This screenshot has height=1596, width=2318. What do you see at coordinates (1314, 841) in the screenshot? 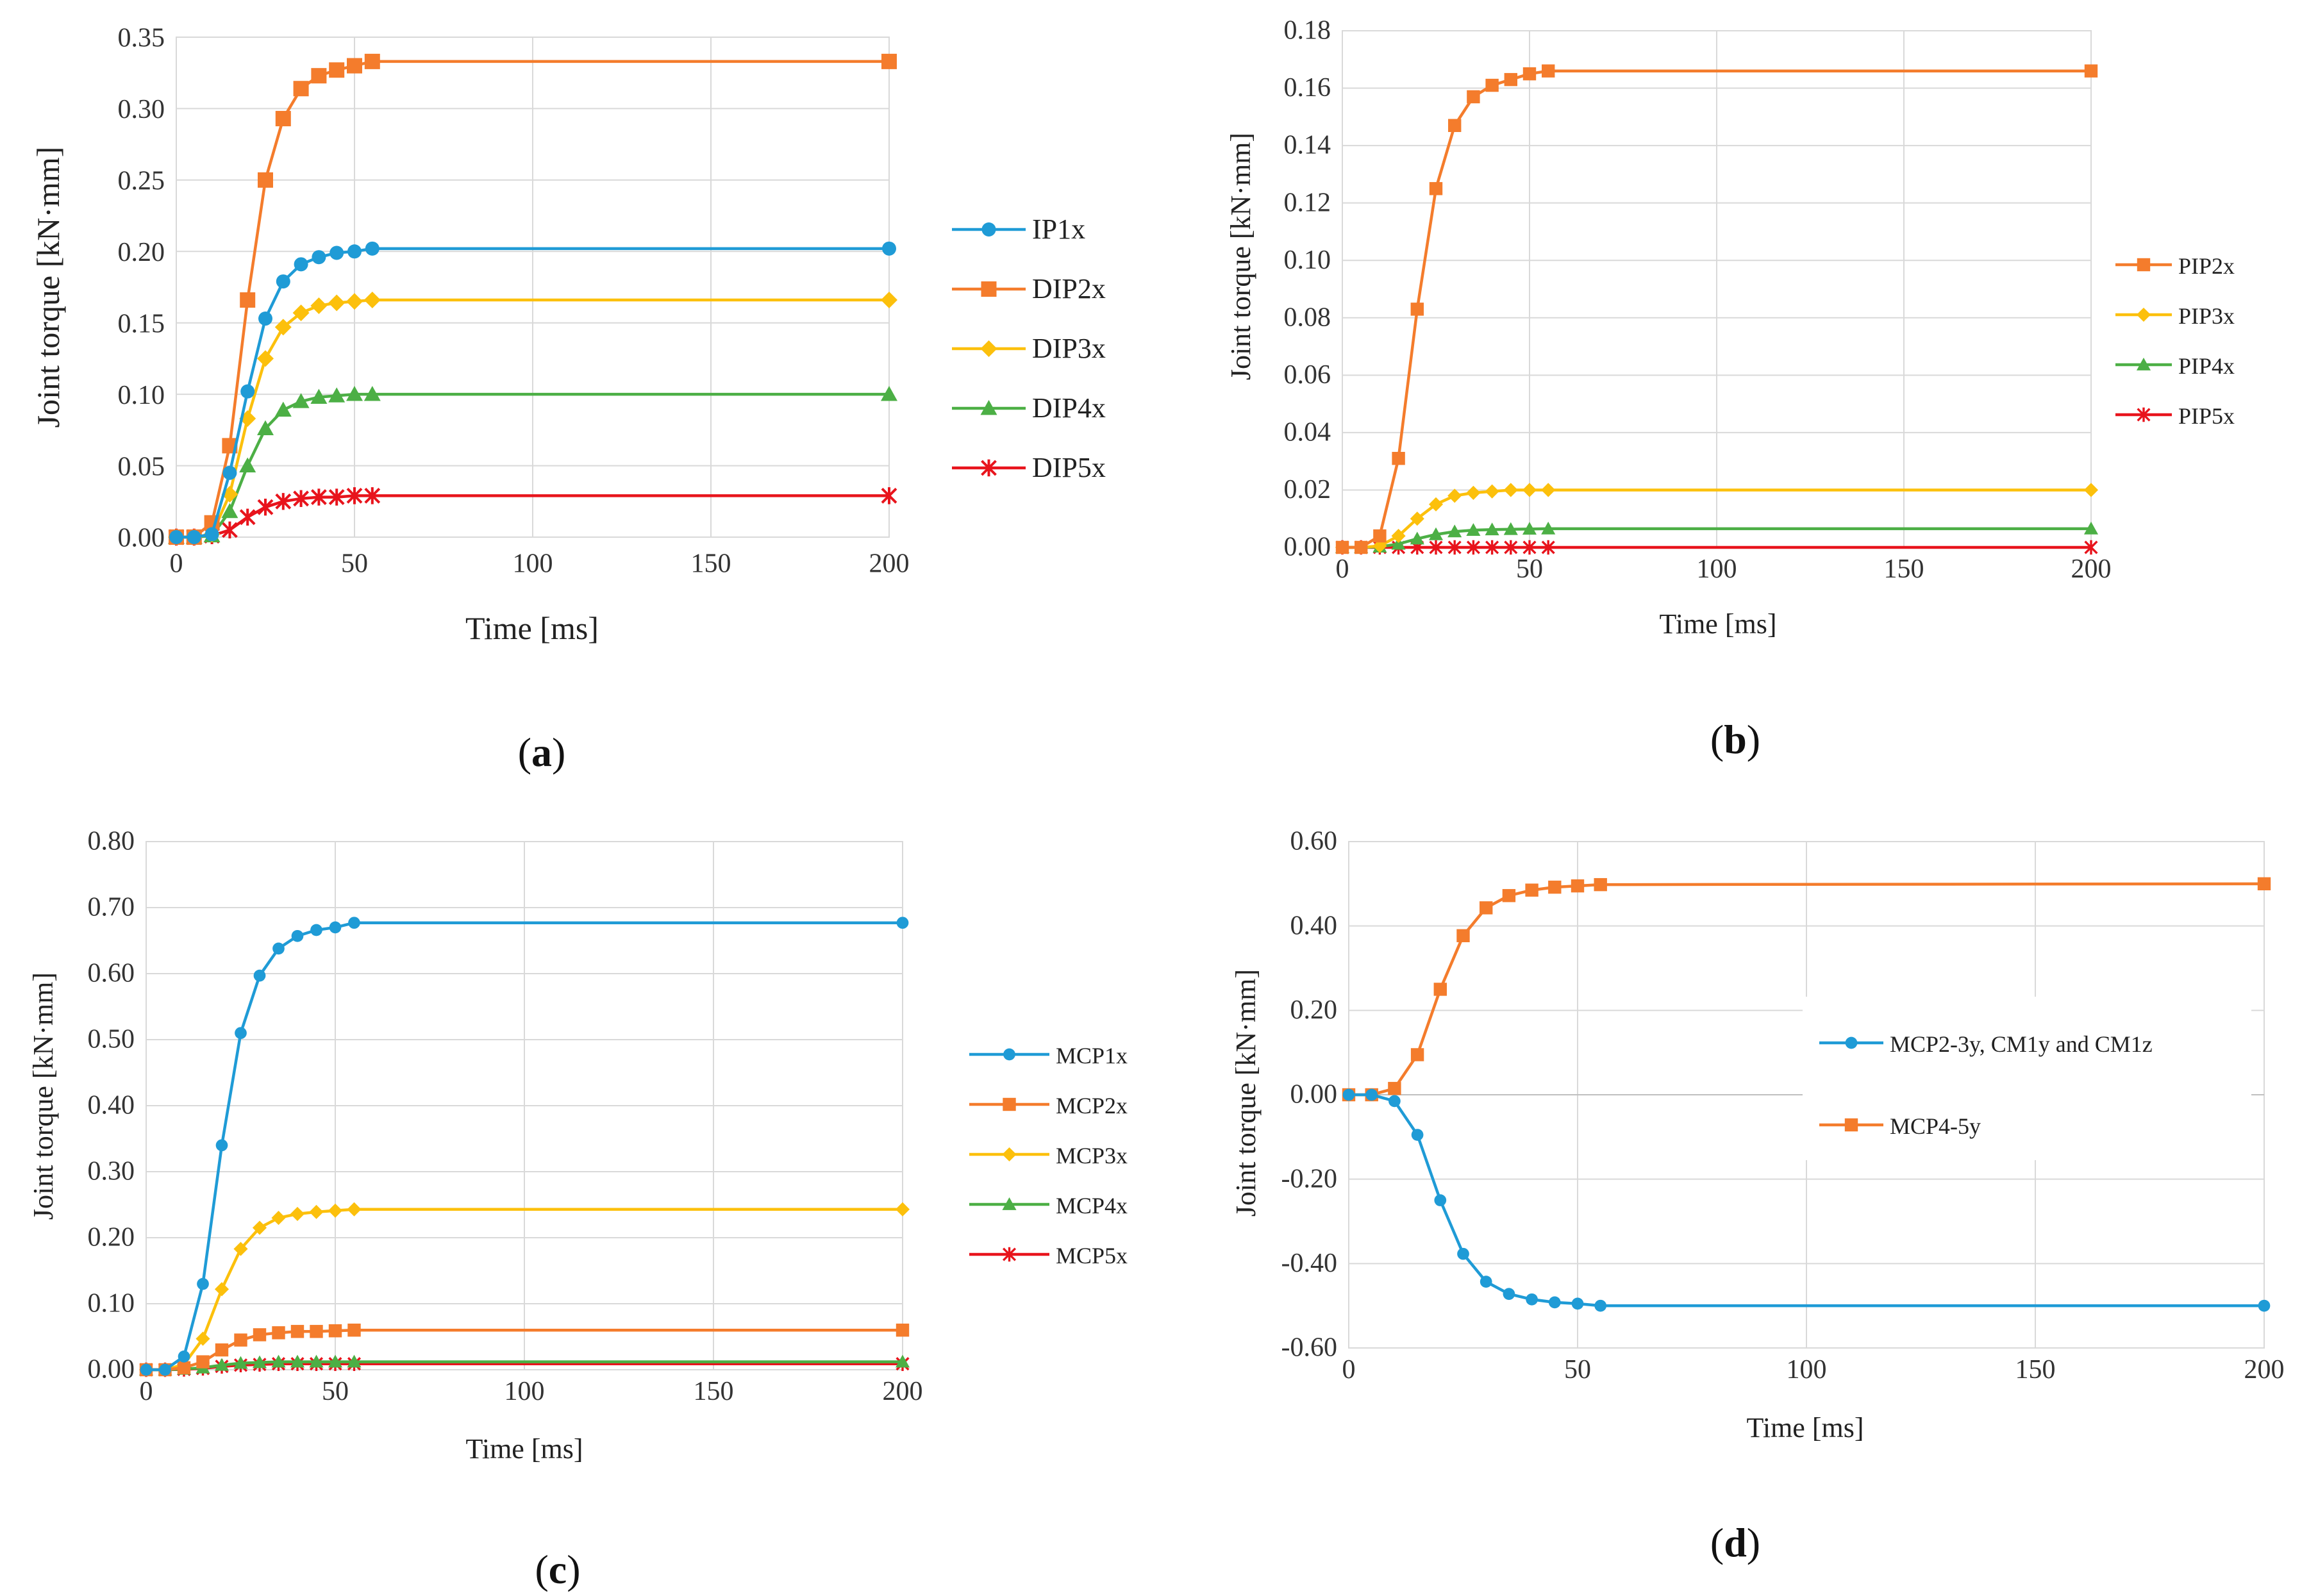
I see `y-tick-label: 0.60` at bounding box center [1314, 841].